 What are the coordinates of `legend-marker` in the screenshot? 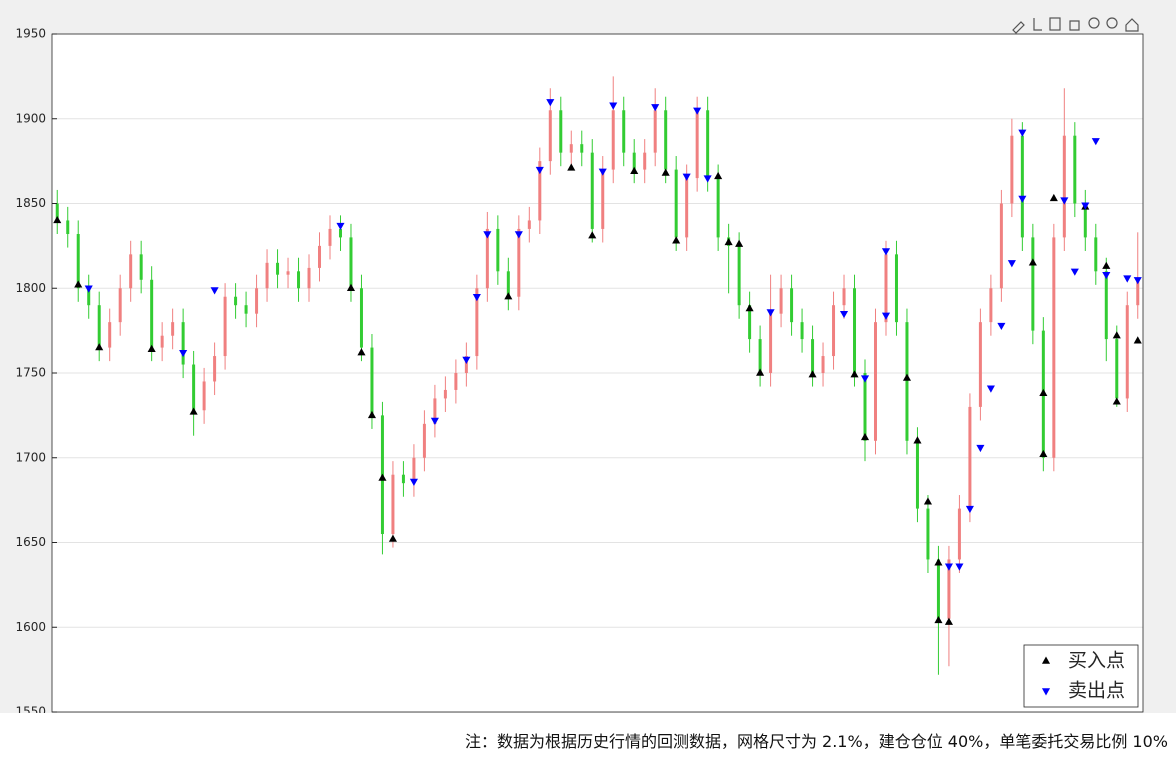 It's located at (1046, 692).